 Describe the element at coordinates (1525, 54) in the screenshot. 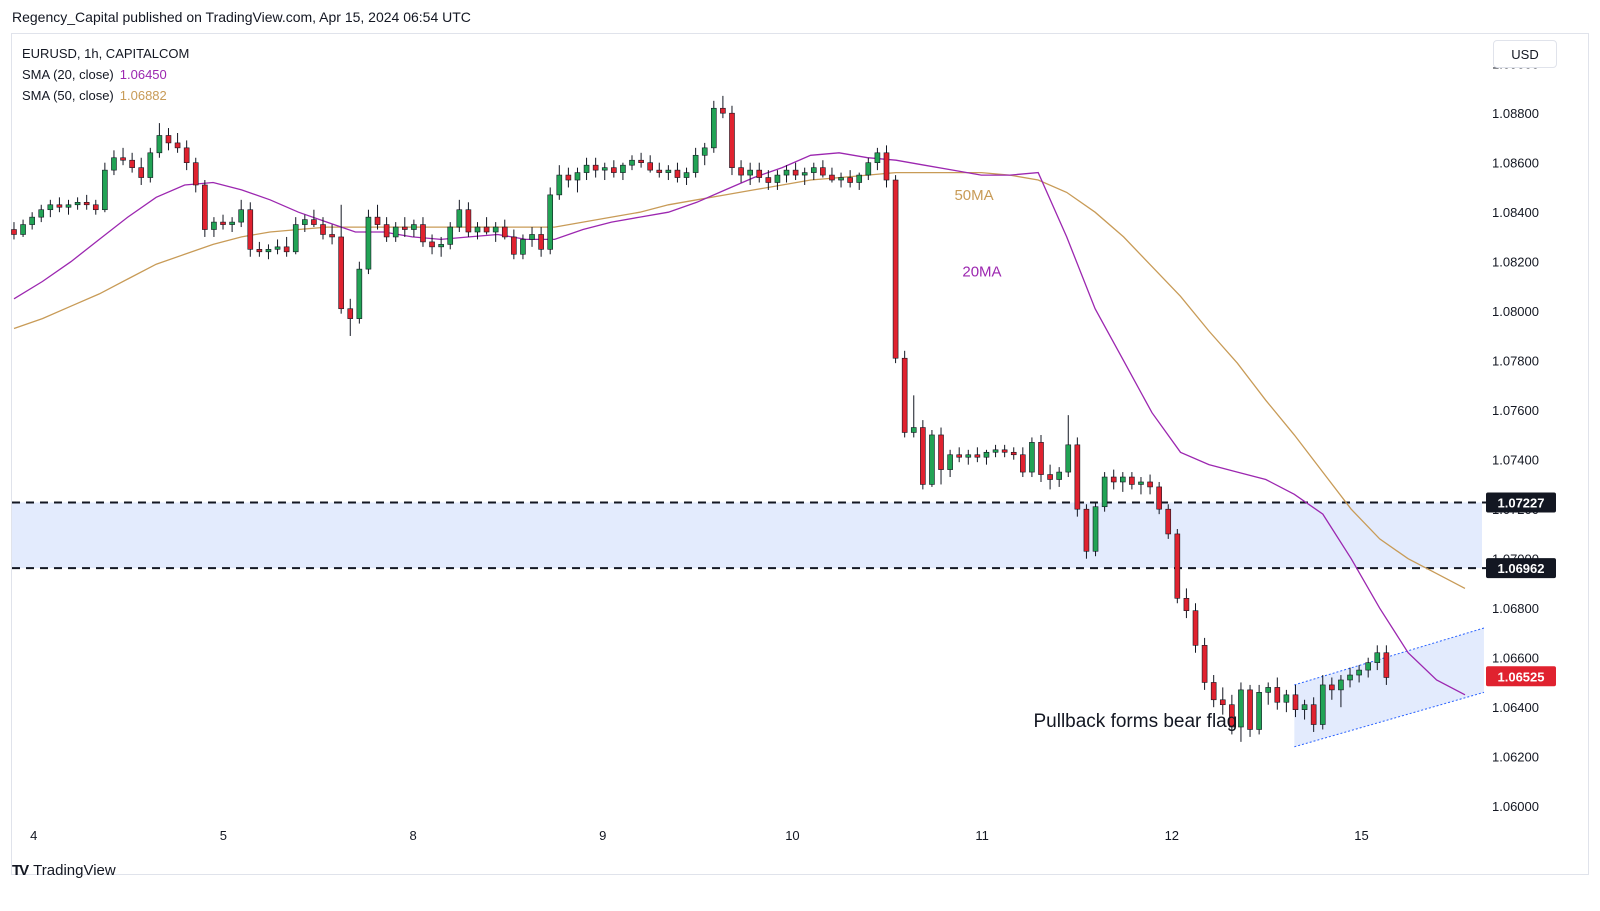

I see `currency-button: USD` at that location.